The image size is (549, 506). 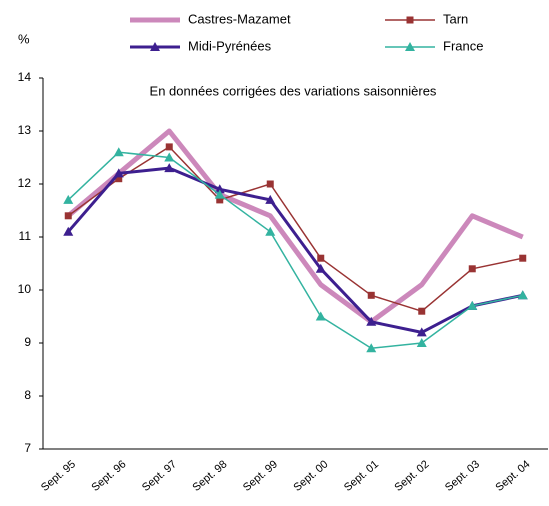 What do you see at coordinates (27, 448) in the screenshot?
I see `y-tick-label: 7` at bounding box center [27, 448].